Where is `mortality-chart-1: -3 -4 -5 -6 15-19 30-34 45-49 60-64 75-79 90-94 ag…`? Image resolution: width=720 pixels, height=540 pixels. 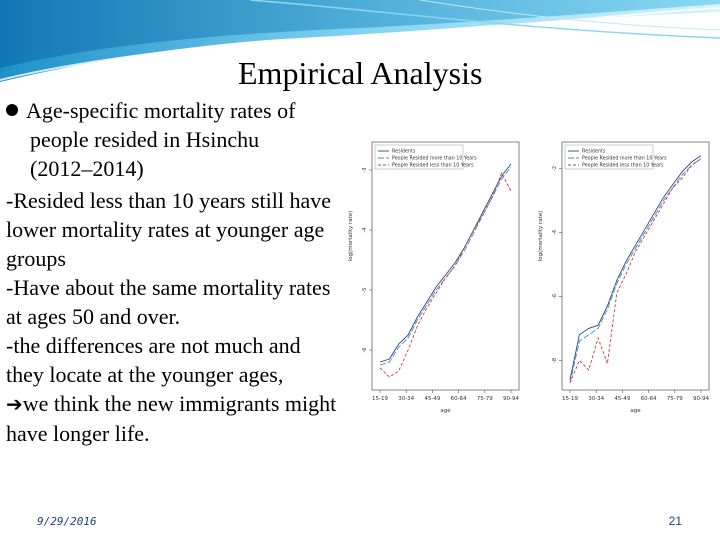 mortality-chart-1: -3 -4 -5 -6 15-19 30-34 45-49 60-64 75-79 90-94 ag… is located at coordinates (434, 277).